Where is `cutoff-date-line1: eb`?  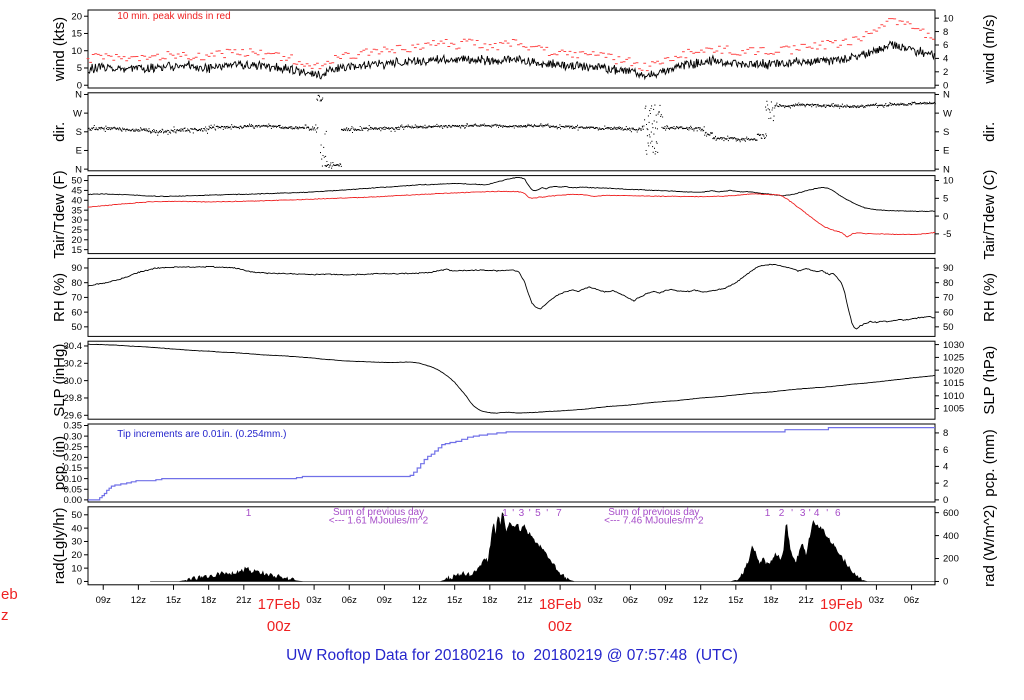
cutoff-date-line1: eb is located at coordinates (9, 594).